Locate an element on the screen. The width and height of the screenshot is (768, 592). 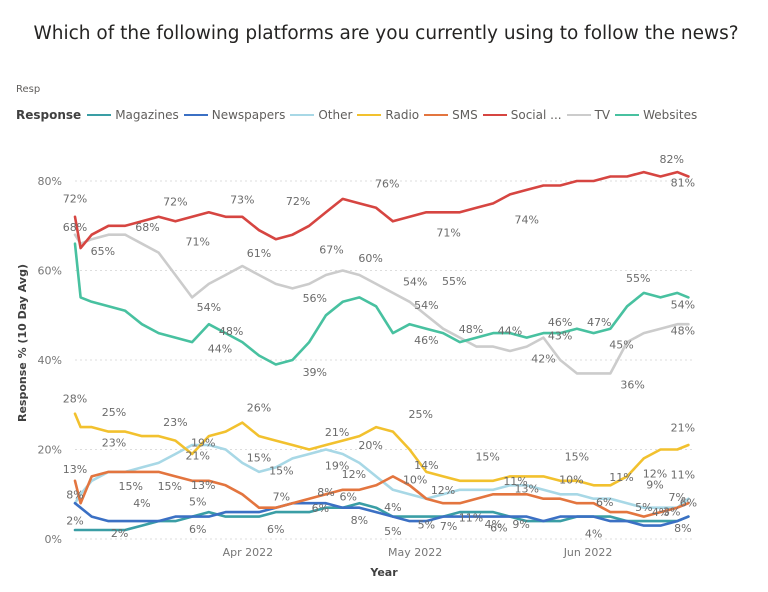
y-tick-label: 40% is located at coordinates (50, 360).